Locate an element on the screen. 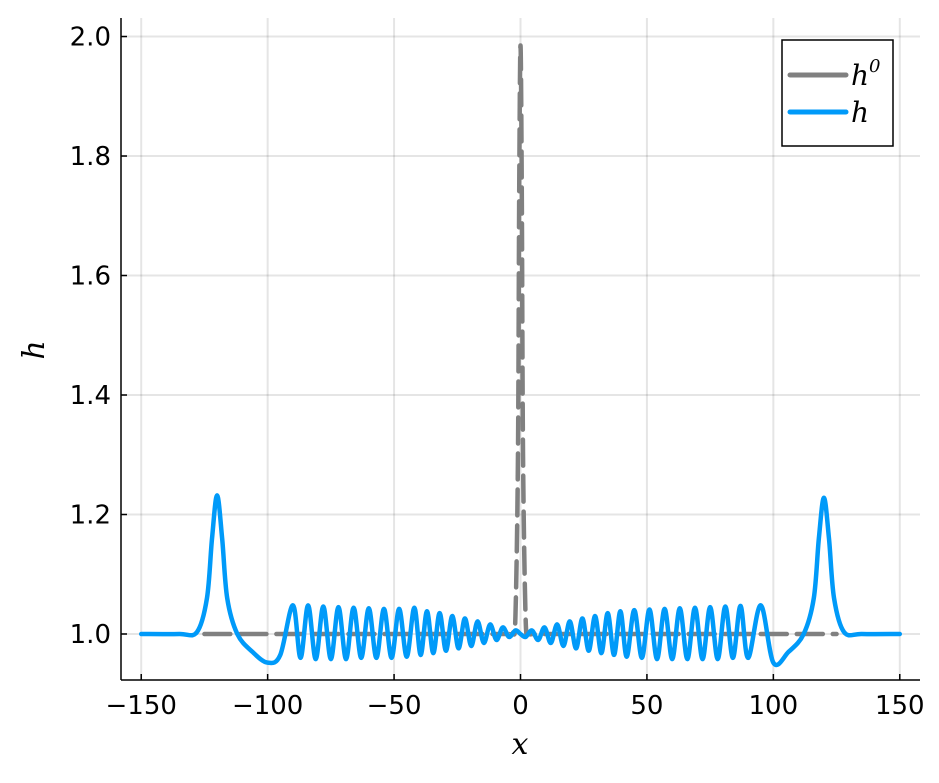 Image resolution: width=939 pixels, height=783 pixels. legend-box is located at coordinates (837, 93).